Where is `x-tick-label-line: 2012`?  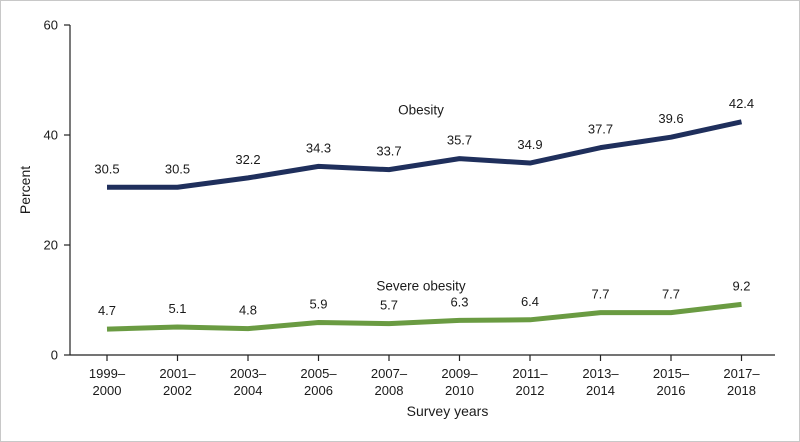 x-tick-label-line: 2012 is located at coordinates (530, 390).